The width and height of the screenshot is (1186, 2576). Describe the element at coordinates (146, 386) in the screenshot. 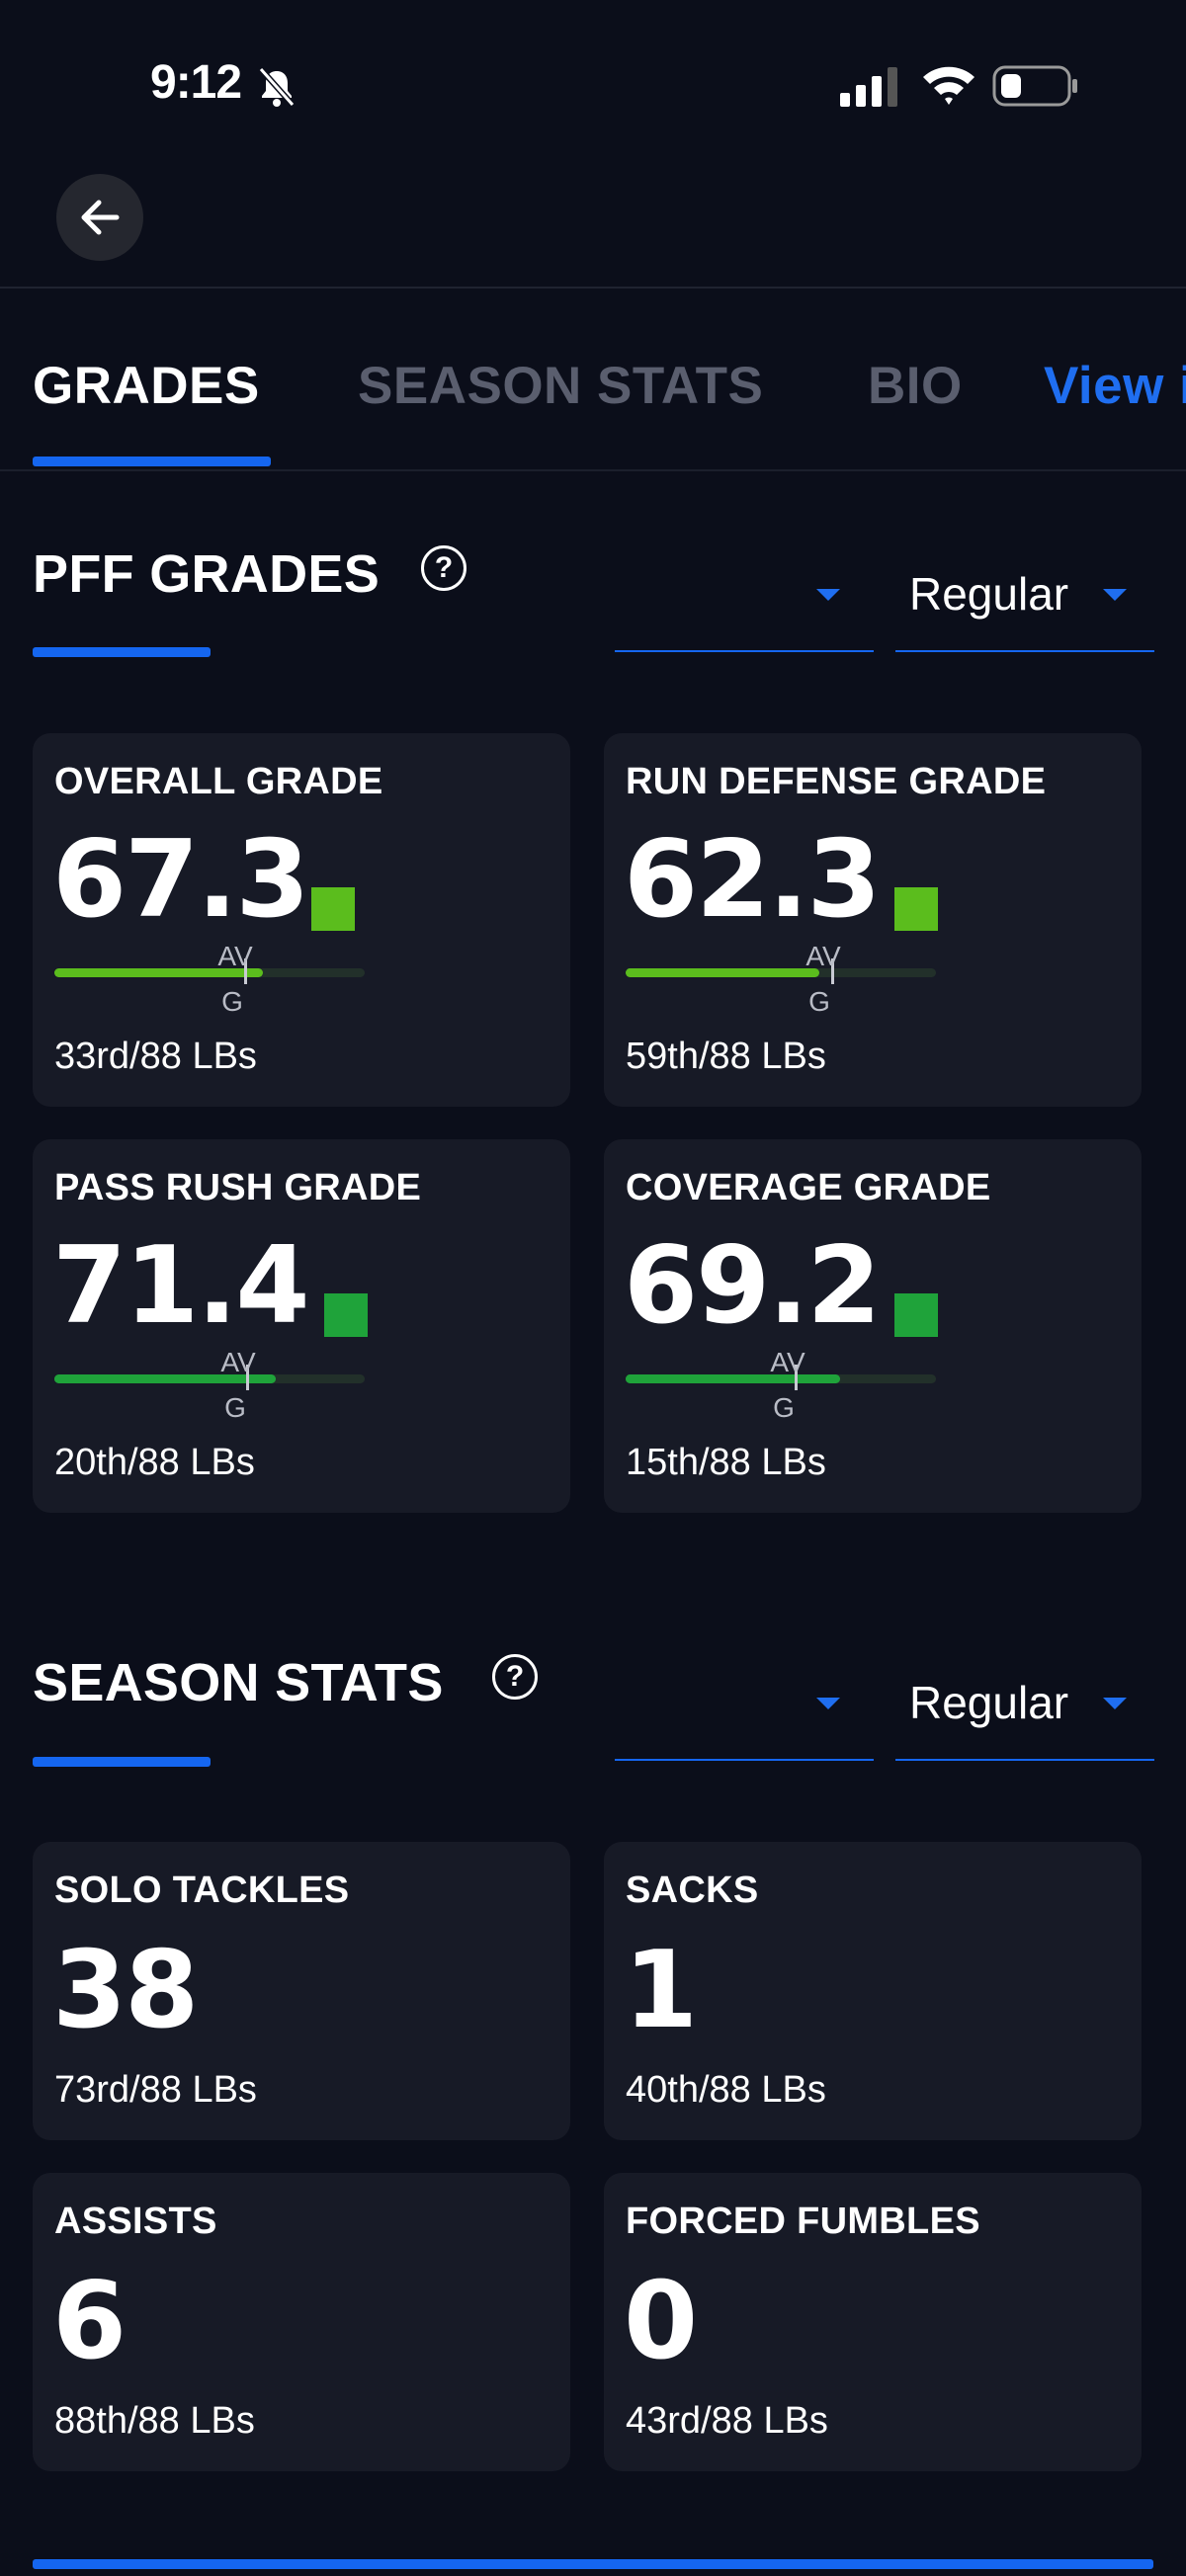

I see `tab-grades: GRADES` at that location.